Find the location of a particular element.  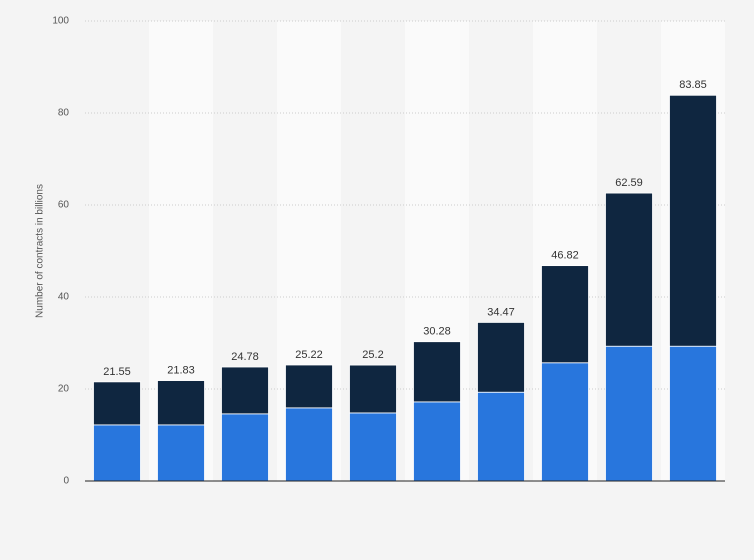

y-tick-label: 0 is located at coordinates (66, 481).